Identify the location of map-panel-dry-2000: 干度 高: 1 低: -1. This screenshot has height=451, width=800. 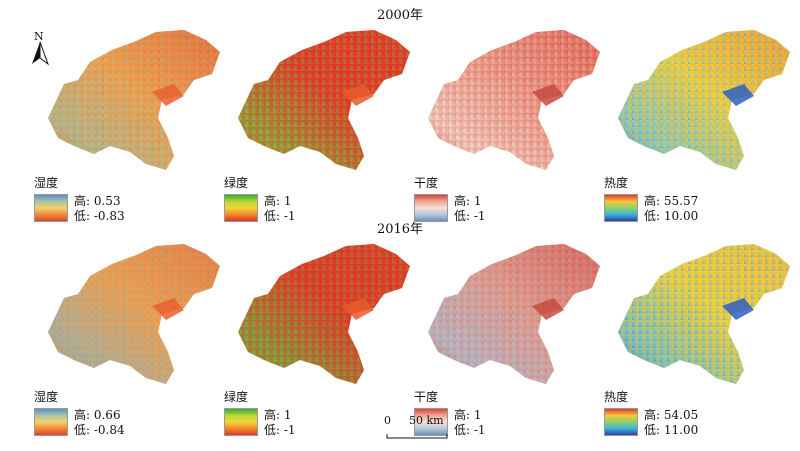
(509, 129).